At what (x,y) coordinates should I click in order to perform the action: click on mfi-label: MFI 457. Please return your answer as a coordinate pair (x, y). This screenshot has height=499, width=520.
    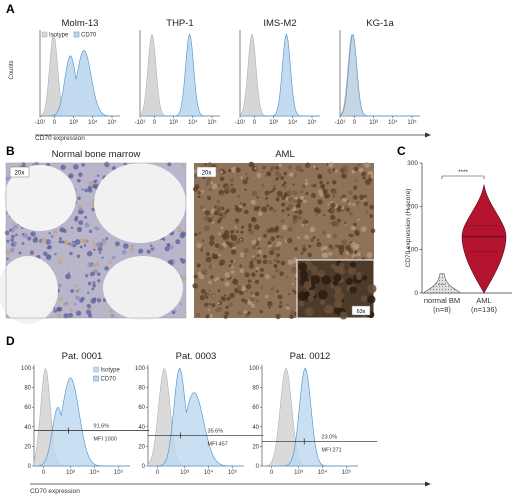
    Looking at the image, I should click on (218, 445).